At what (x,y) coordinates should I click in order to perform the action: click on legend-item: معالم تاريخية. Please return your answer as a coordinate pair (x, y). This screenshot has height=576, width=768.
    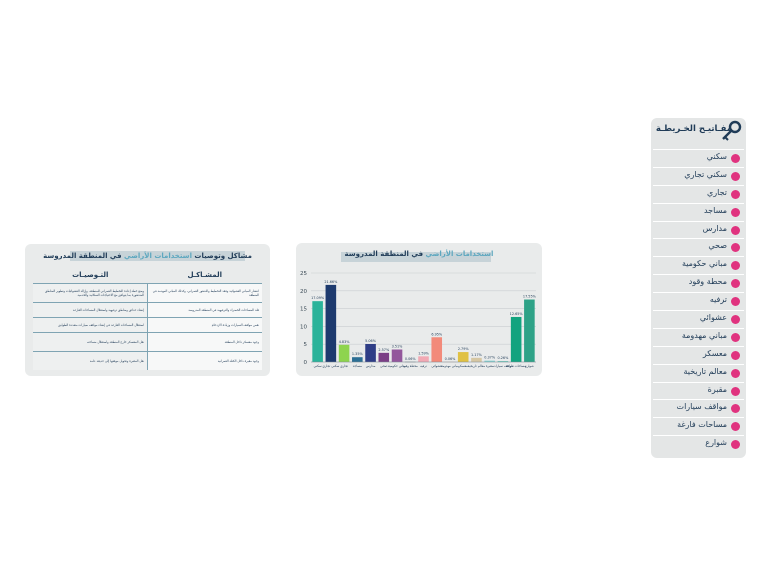
    Looking at the image, I should click on (698, 372).